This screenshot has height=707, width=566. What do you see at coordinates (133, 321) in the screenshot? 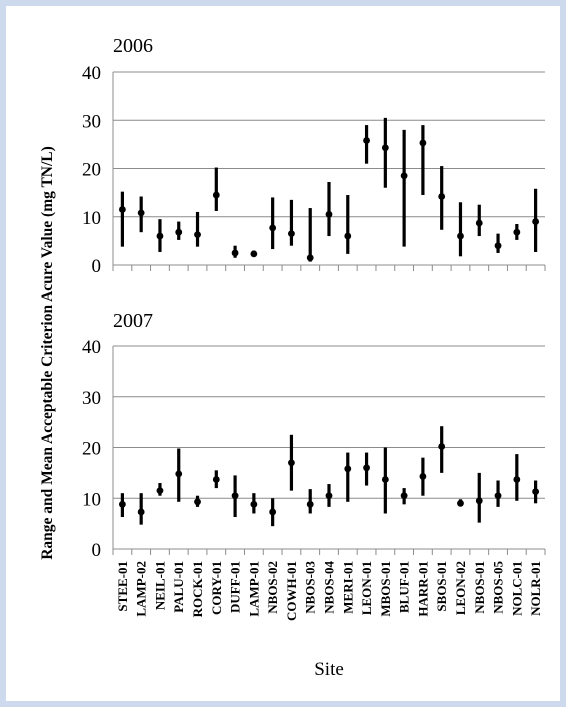
I see `panel-title: 2007` at bounding box center [133, 321].